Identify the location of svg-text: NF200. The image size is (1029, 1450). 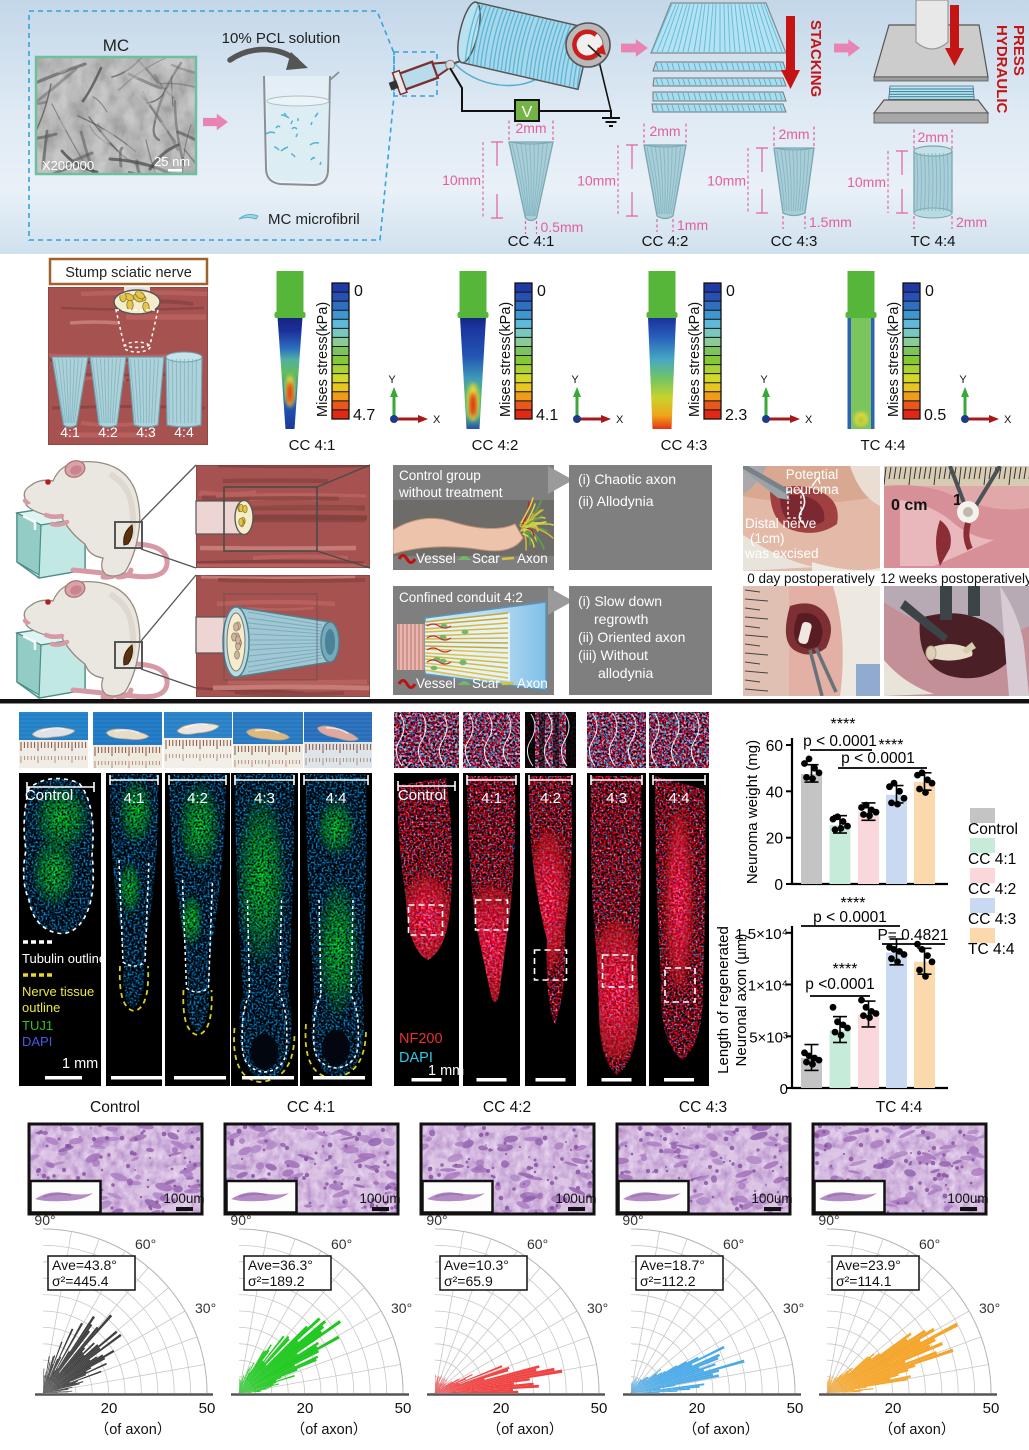
(421, 1039).